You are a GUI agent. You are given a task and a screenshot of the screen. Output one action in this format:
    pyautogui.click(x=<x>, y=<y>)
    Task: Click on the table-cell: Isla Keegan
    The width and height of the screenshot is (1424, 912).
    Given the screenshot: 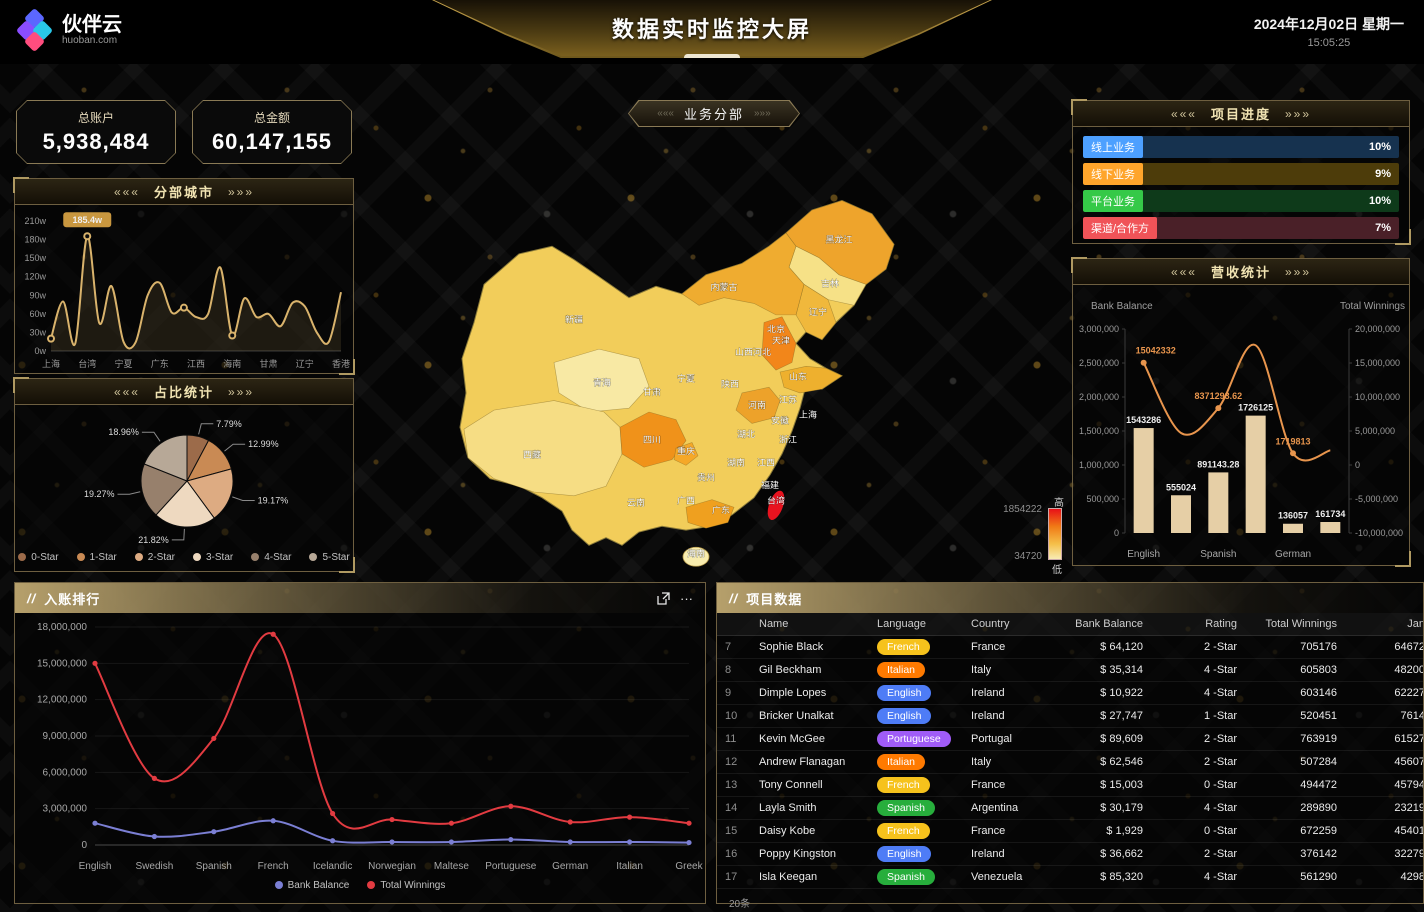 What is the action you would take?
    pyautogui.click(x=810, y=877)
    